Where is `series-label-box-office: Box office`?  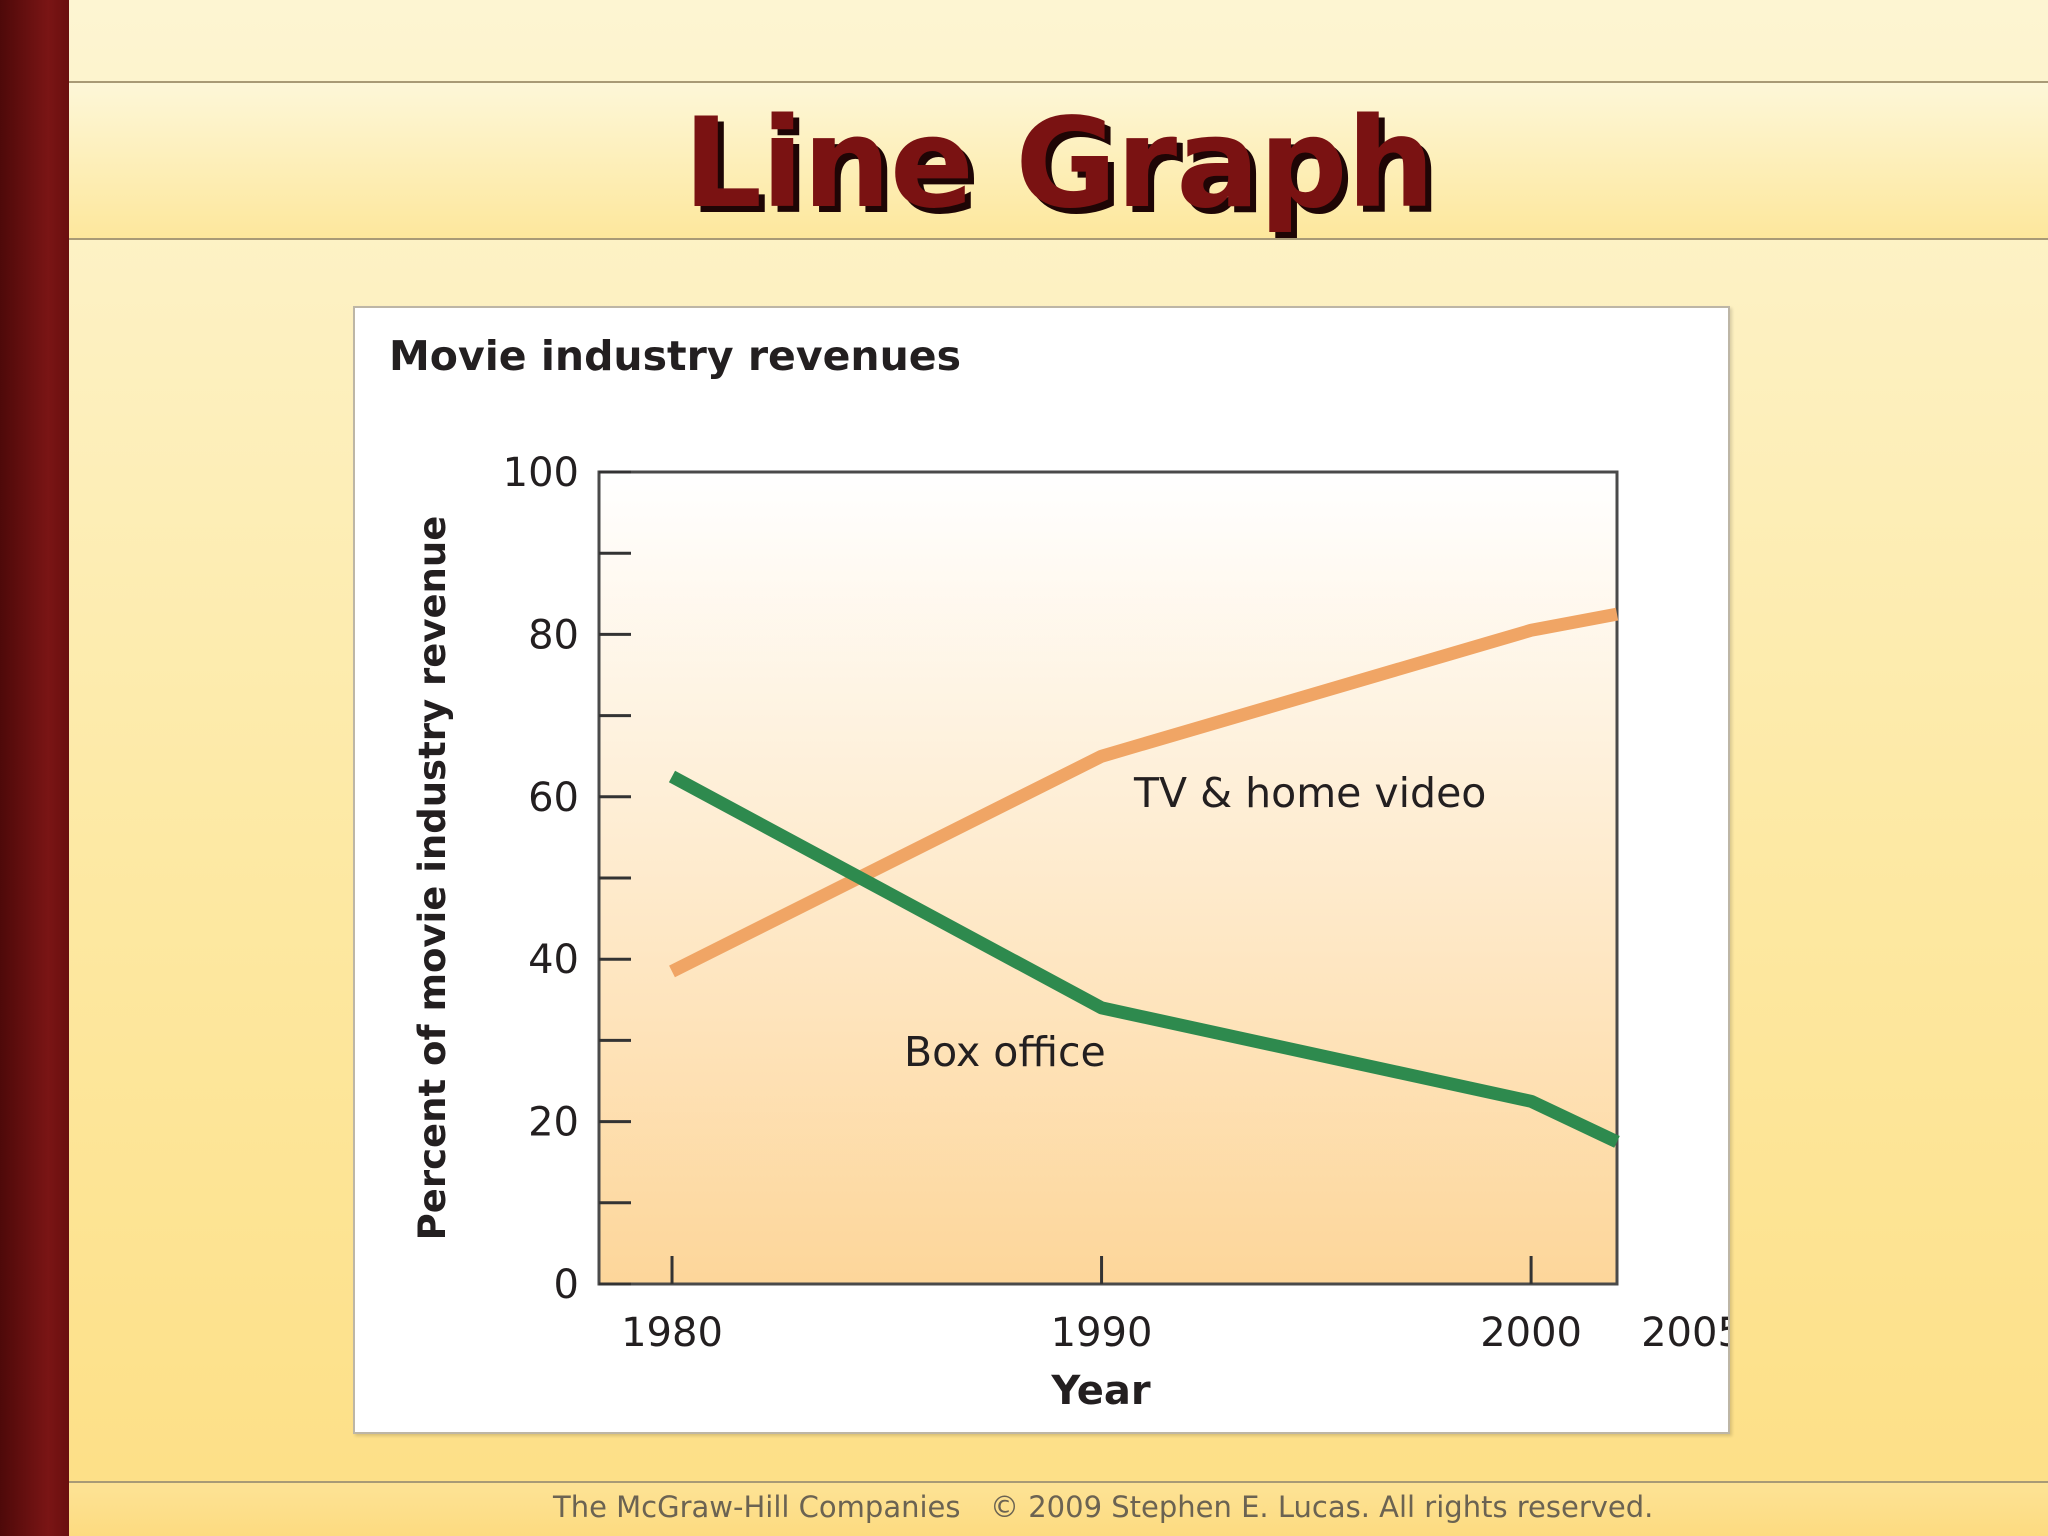
series-label-box-office: Box office is located at coordinates (1005, 1052).